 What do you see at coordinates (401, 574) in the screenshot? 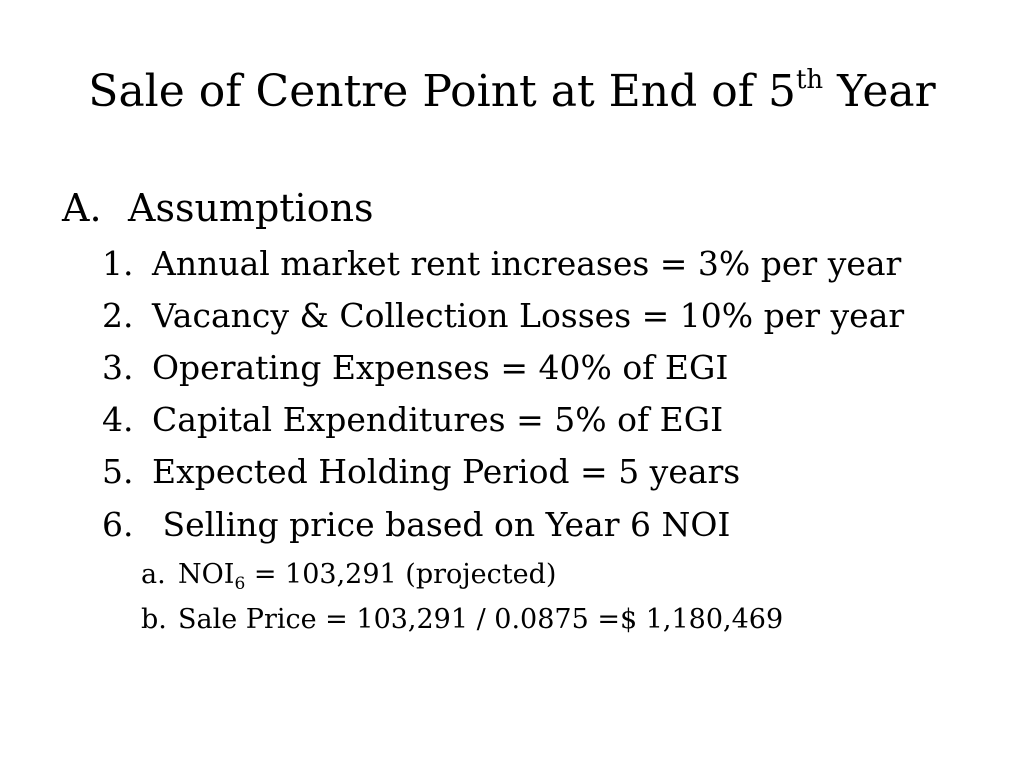
I see `noi-value: = 103,291 (projected)` at bounding box center [401, 574].